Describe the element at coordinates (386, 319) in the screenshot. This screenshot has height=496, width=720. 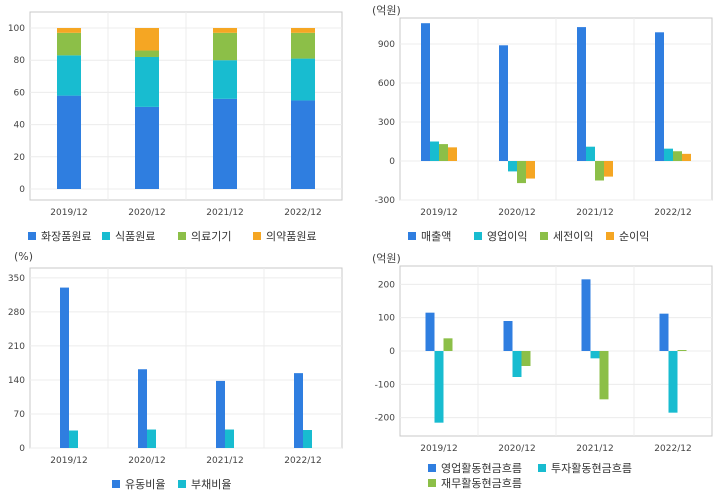
I see `chart-4-y-tick-label: 100` at that location.